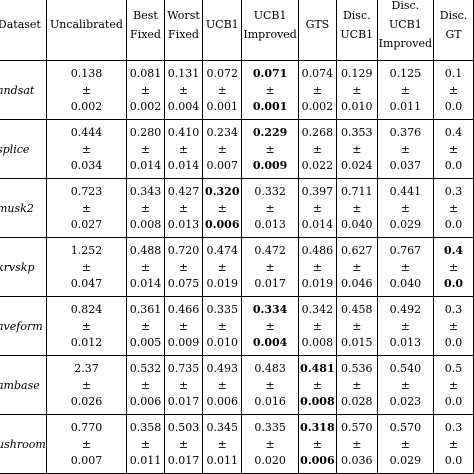 This screenshot has height=474, width=474. Describe the element at coordinates (405, 30) in the screenshot. I see `column-header: Disc. UCB1 Improved` at that location.